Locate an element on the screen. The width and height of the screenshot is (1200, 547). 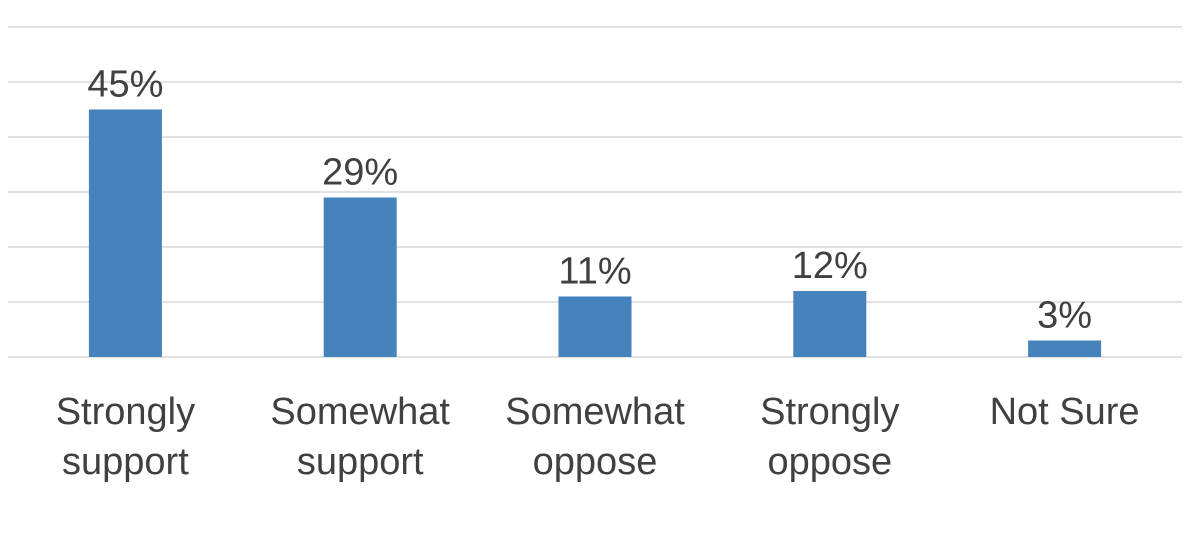
data-label: 29% is located at coordinates (360, 173).